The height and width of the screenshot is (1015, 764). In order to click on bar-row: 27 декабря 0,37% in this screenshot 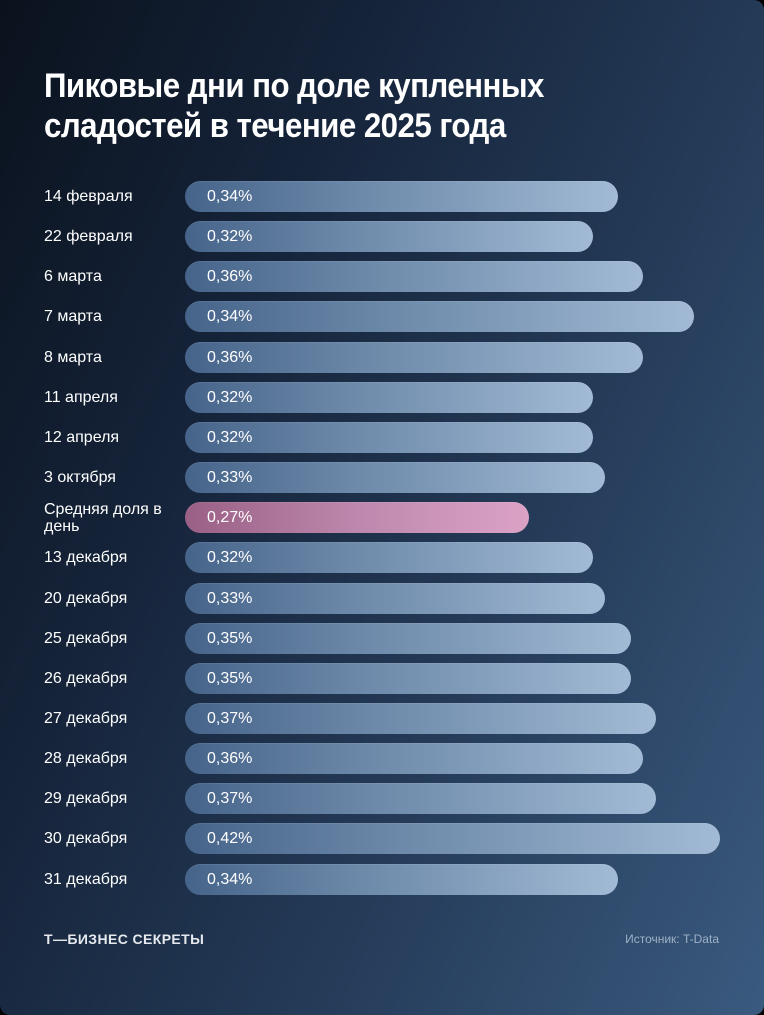, I will do `click(382, 719)`.